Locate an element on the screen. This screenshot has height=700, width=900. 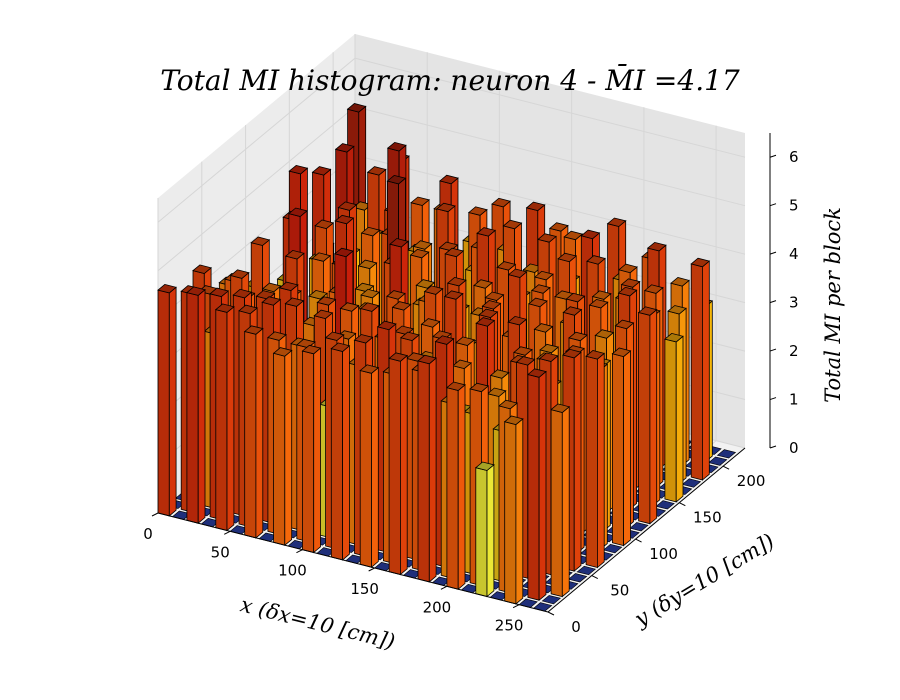
x-tick-label: 100 is located at coordinates (292, 571).